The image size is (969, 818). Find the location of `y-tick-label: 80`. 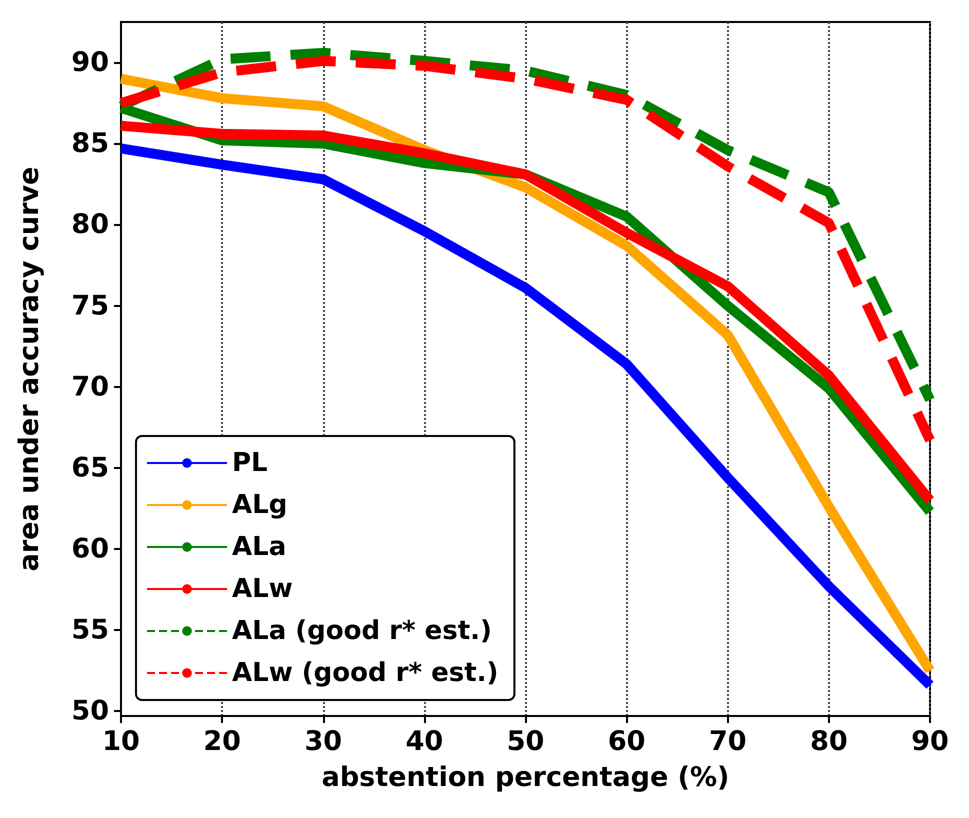

y-tick-label: 80 is located at coordinates (90, 224).